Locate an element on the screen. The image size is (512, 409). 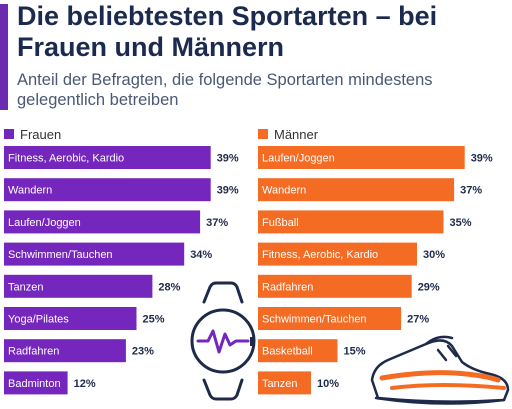
legend-maenner: Männer is located at coordinates (288, 134).